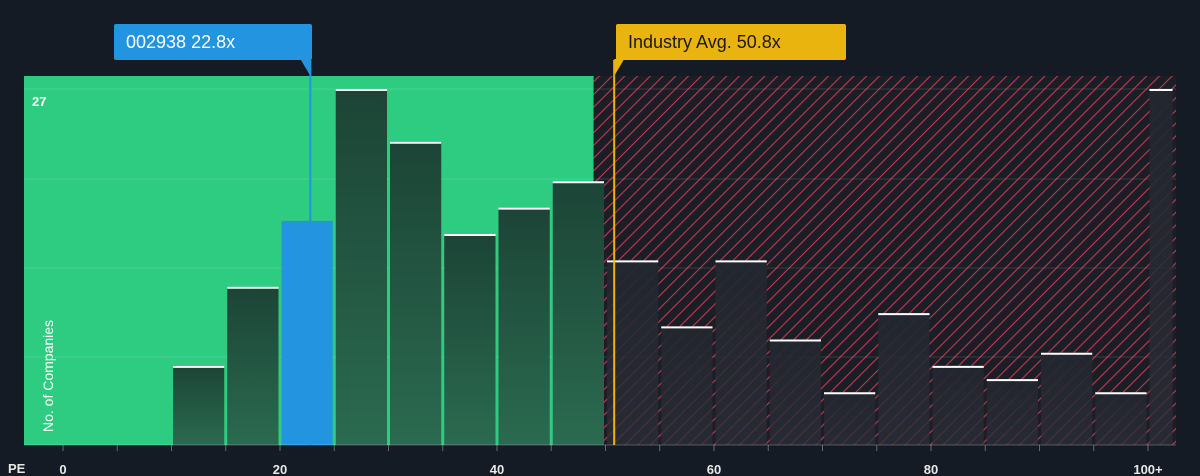 The height and width of the screenshot is (476, 1200). Describe the element at coordinates (619, 67) in the screenshot. I see `industry-callout-pointer` at that location.